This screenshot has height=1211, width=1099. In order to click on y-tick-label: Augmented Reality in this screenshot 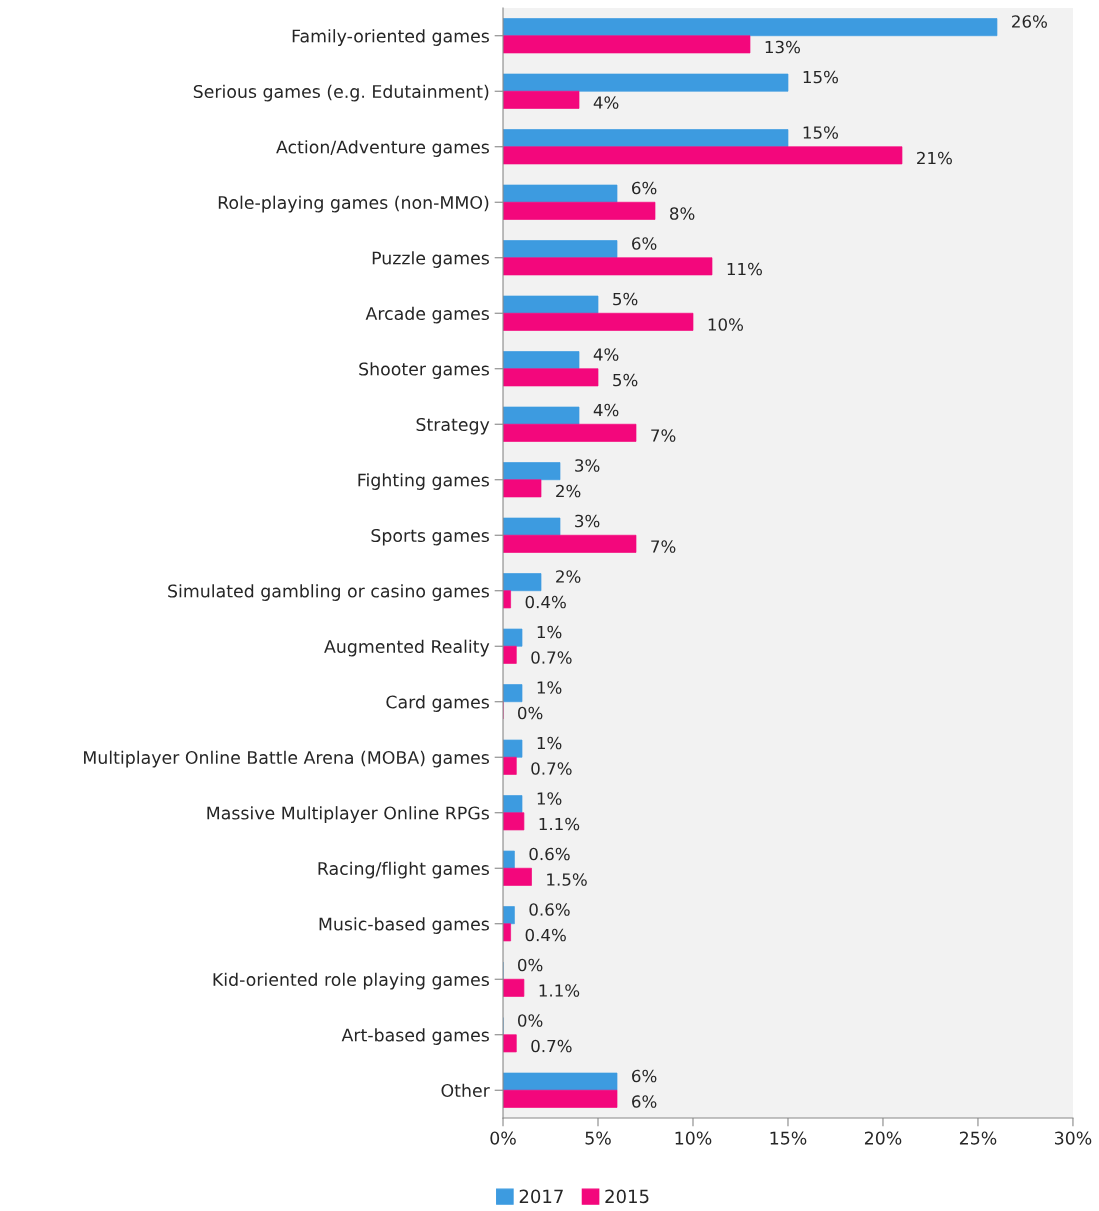, I will do `click(407, 648)`.